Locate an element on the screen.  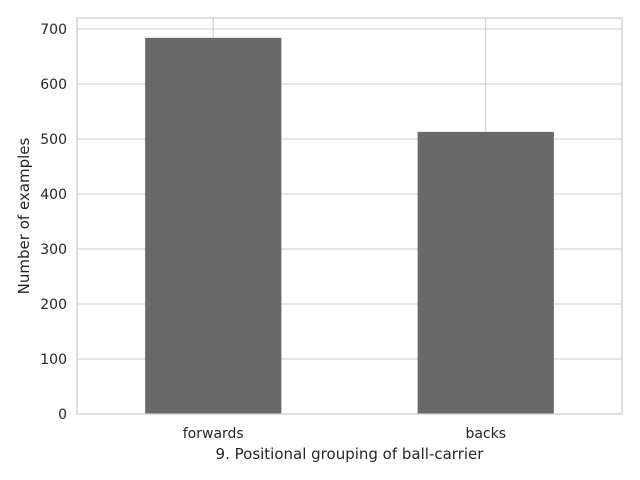
y-tick-label: 100 is located at coordinates (53, 360).